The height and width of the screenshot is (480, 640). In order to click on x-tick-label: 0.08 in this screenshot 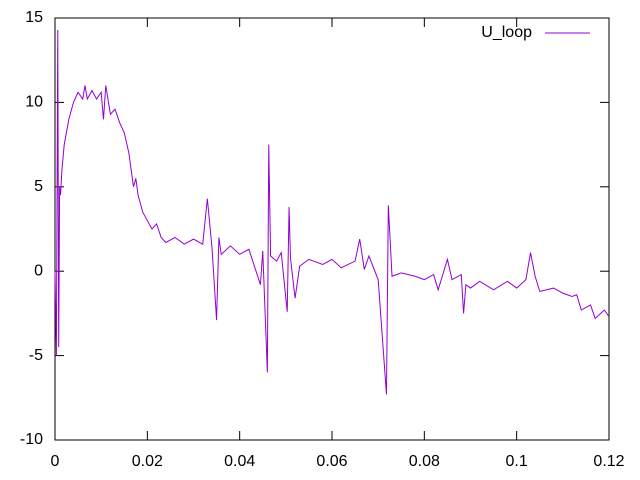, I will do `click(424, 461)`.